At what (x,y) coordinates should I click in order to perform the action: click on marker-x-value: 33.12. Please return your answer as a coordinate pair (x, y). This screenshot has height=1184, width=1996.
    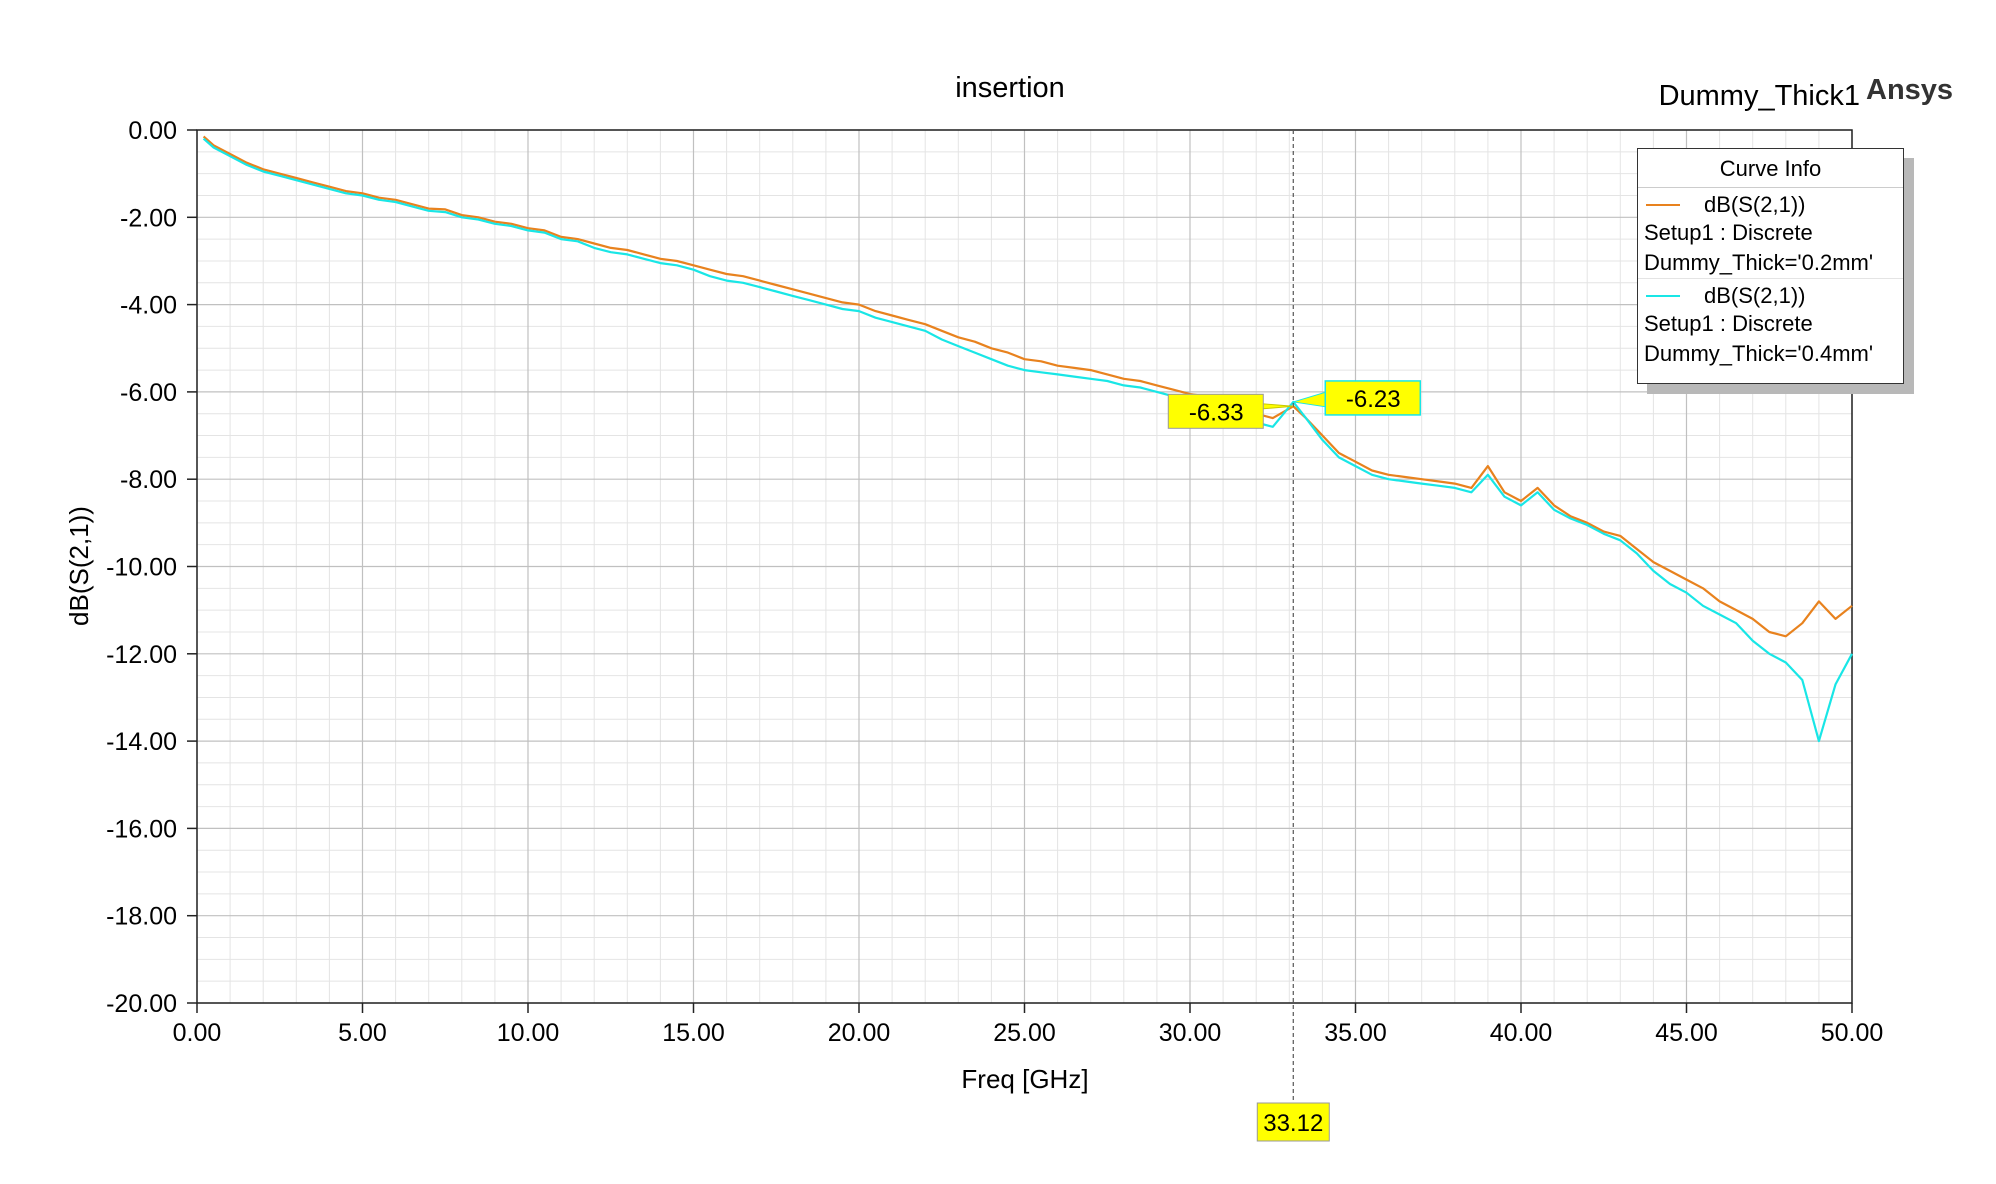
    Looking at the image, I should click on (1293, 1123).